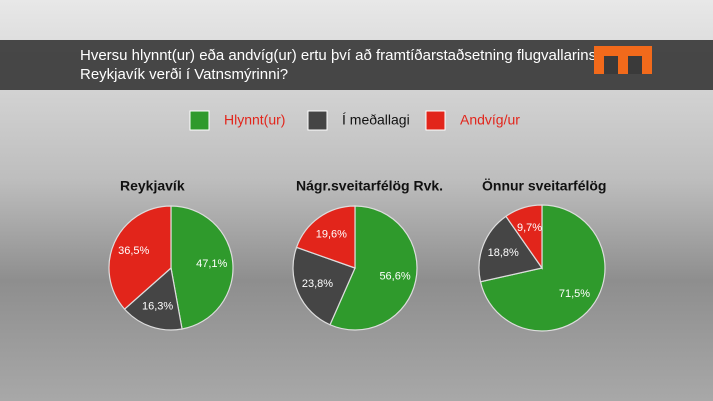  What do you see at coordinates (184, 74) in the screenshot?
I see `header-title: Reykjavík verði í Vatnsmýrinni?` at bounding box center [184, 74].